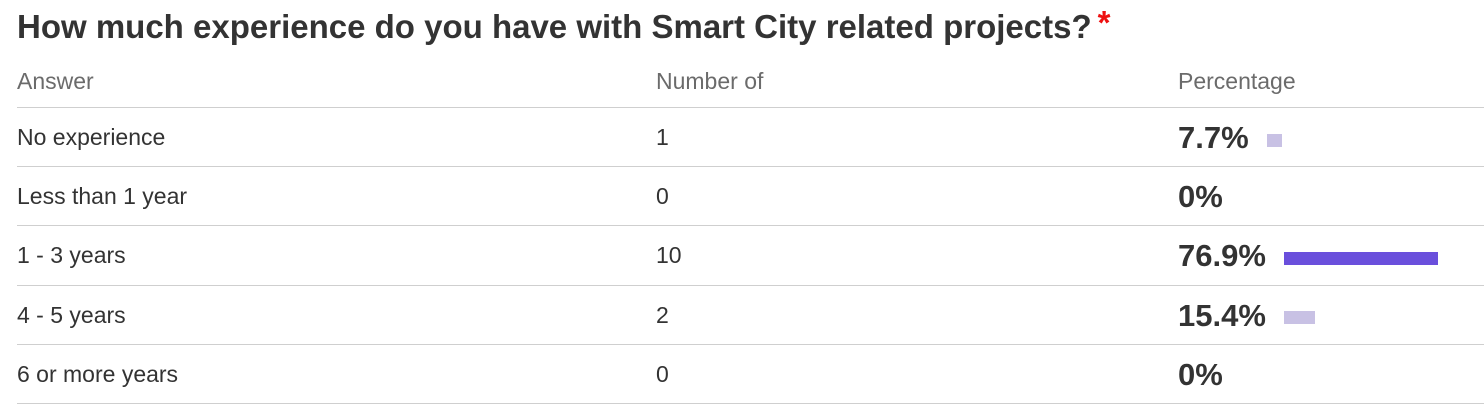 Image resolution: width=1484 pixels, height=415 pixels. What do you see at coordinates (662, 137) in the screenshot?
I see `answer-count: 1` at bounding box center [662, 137].